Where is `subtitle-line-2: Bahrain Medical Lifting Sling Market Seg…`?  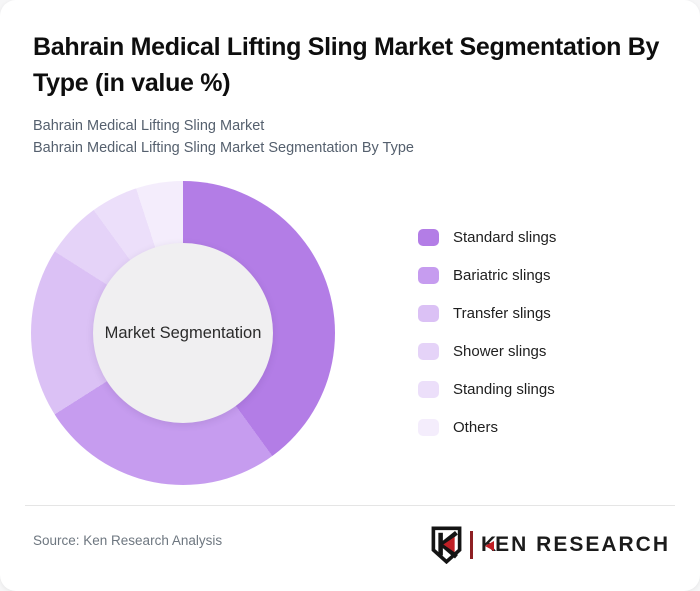 subtitle-line-2: Bahrain Medical Lifting Sling Market Seg… is located at coordinates (223, 148).